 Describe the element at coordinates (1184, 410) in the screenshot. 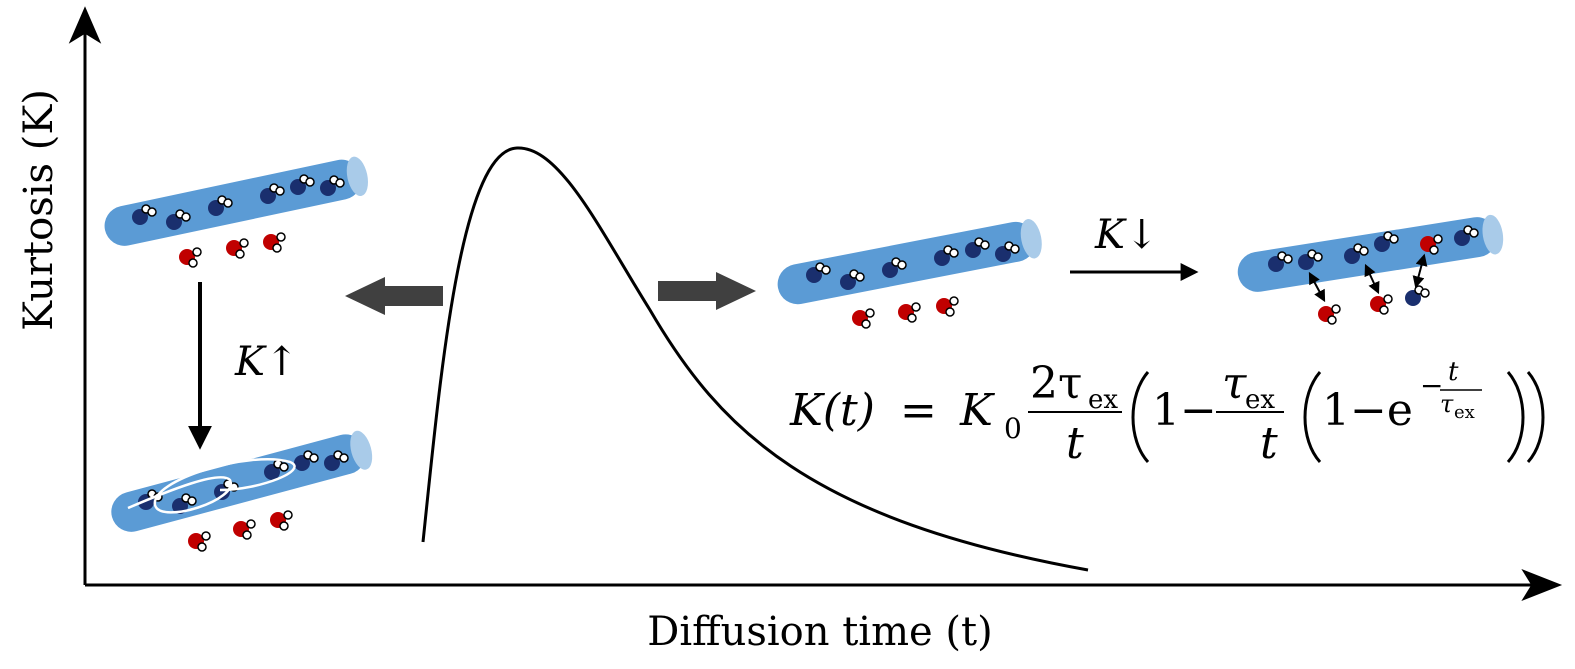

I see `formula-part: 1−` at that location.